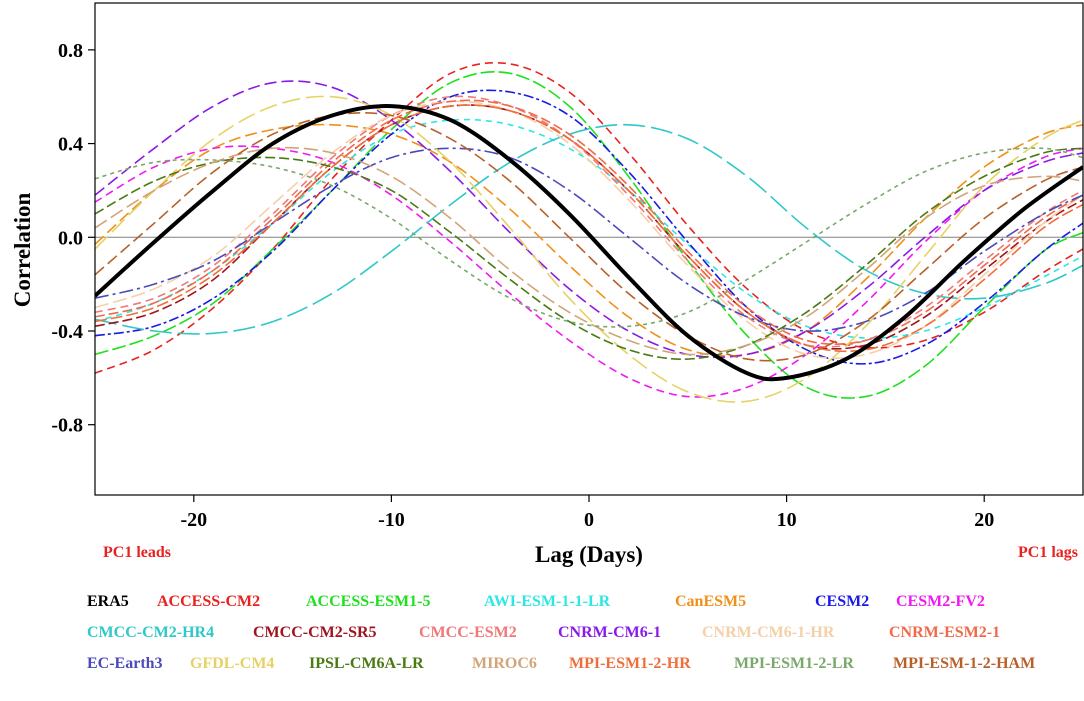  Describe the element at coordinates (504, 663) in the screenshot. I see `legend-entry-miroc6: MIROC6` at that location.